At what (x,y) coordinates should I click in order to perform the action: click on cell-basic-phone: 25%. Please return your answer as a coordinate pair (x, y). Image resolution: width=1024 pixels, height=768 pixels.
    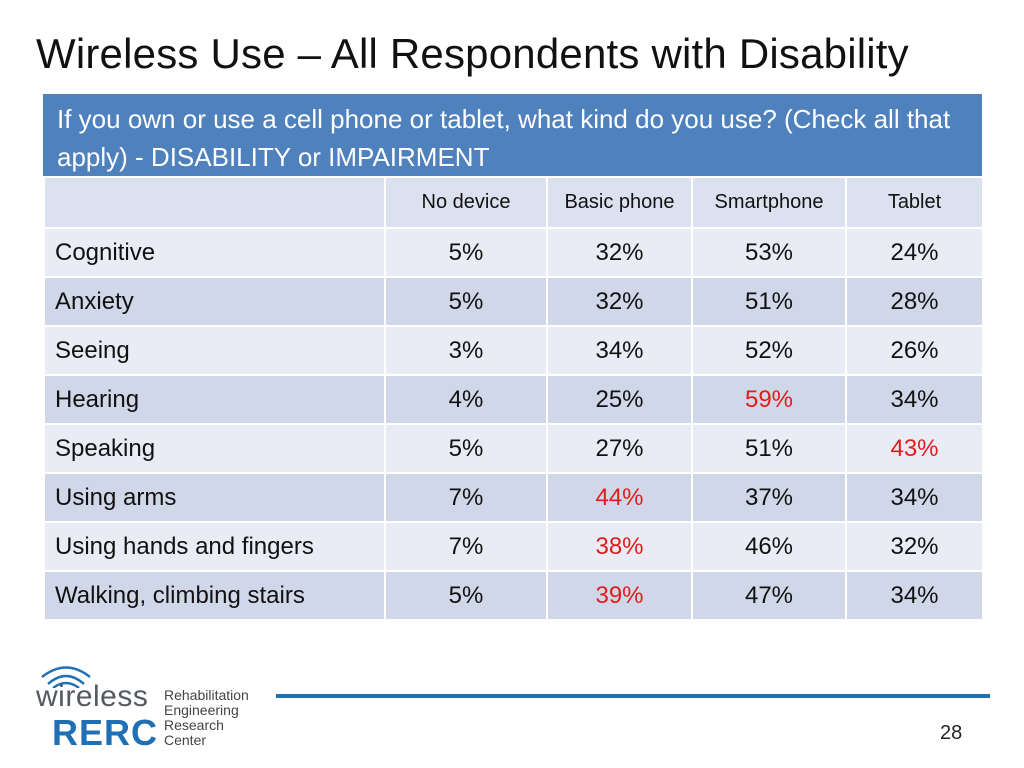
    Looking at the image, I should click on (619, 399).